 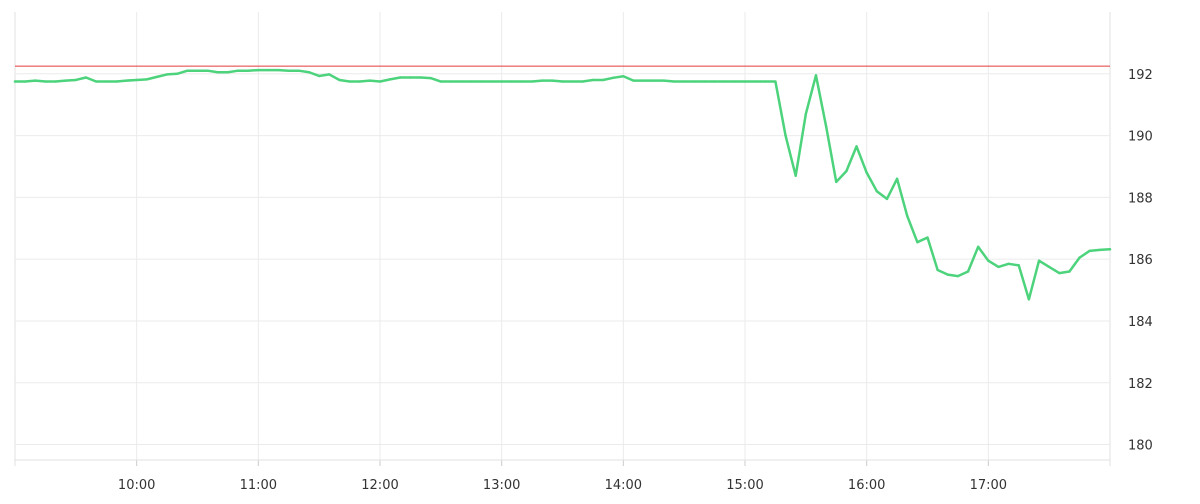 What do you see at coordinates (897, 179) in the screenshot?
I see `data-point-16:15` at bounding box center [897, 179].